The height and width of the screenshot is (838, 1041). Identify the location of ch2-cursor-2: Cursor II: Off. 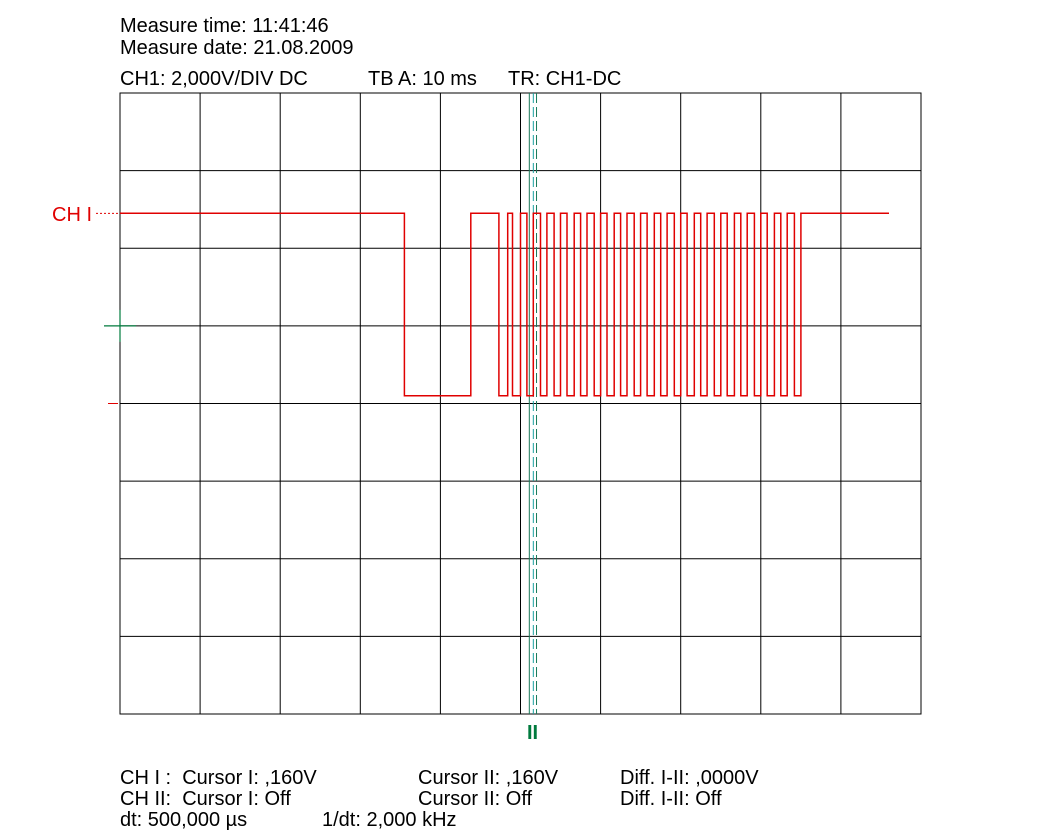
(475, 799).